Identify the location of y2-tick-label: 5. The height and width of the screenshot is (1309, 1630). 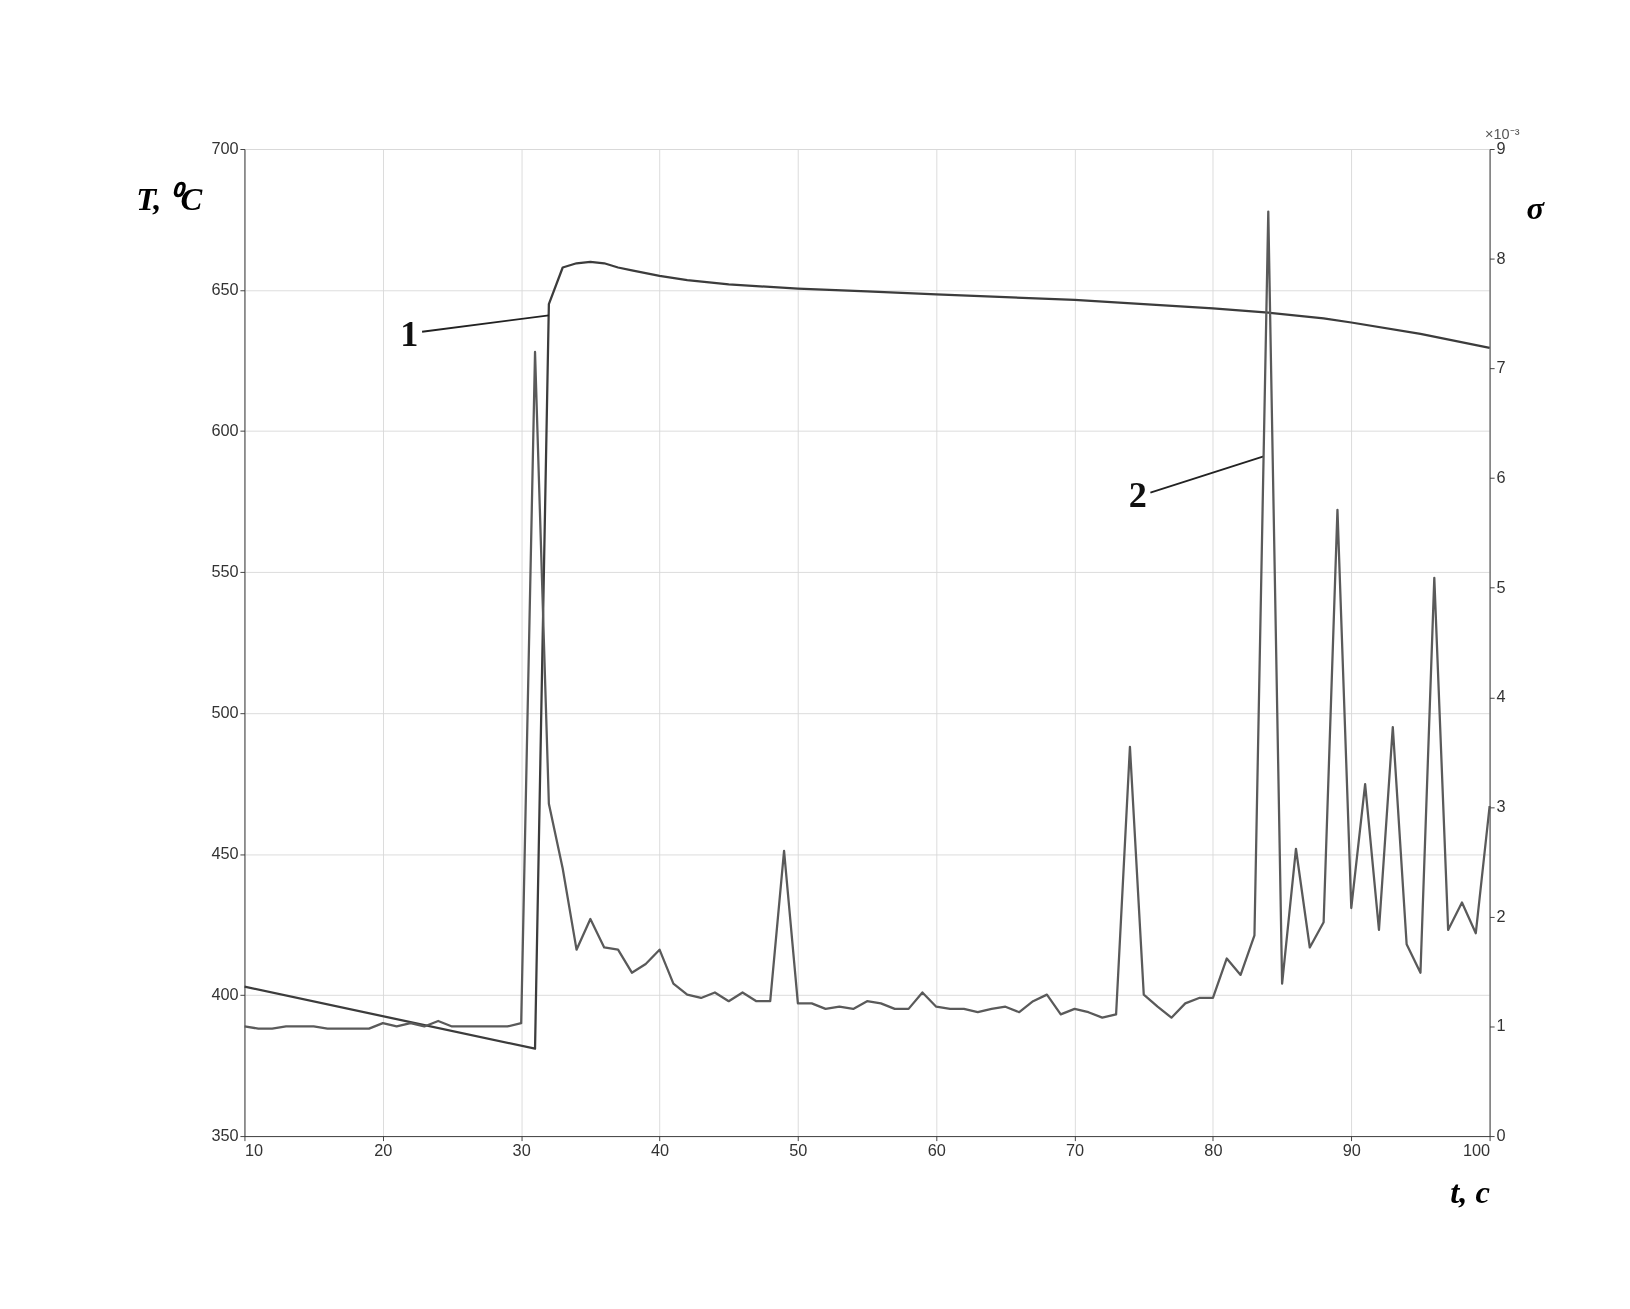
(1501, 586).